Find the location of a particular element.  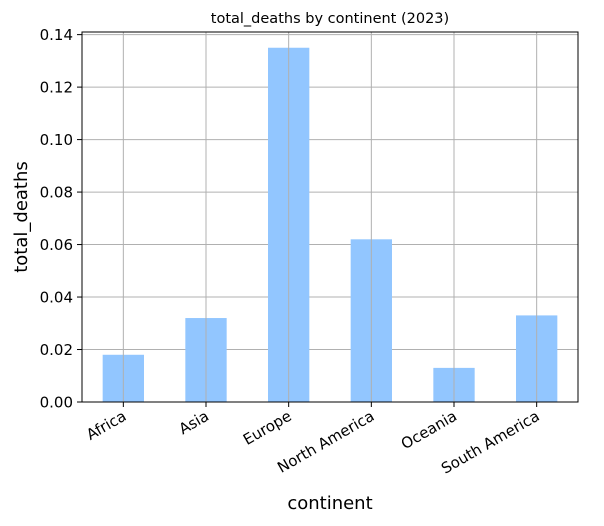

y-axis-label: total_deaths is located at coordinates (21, 217).